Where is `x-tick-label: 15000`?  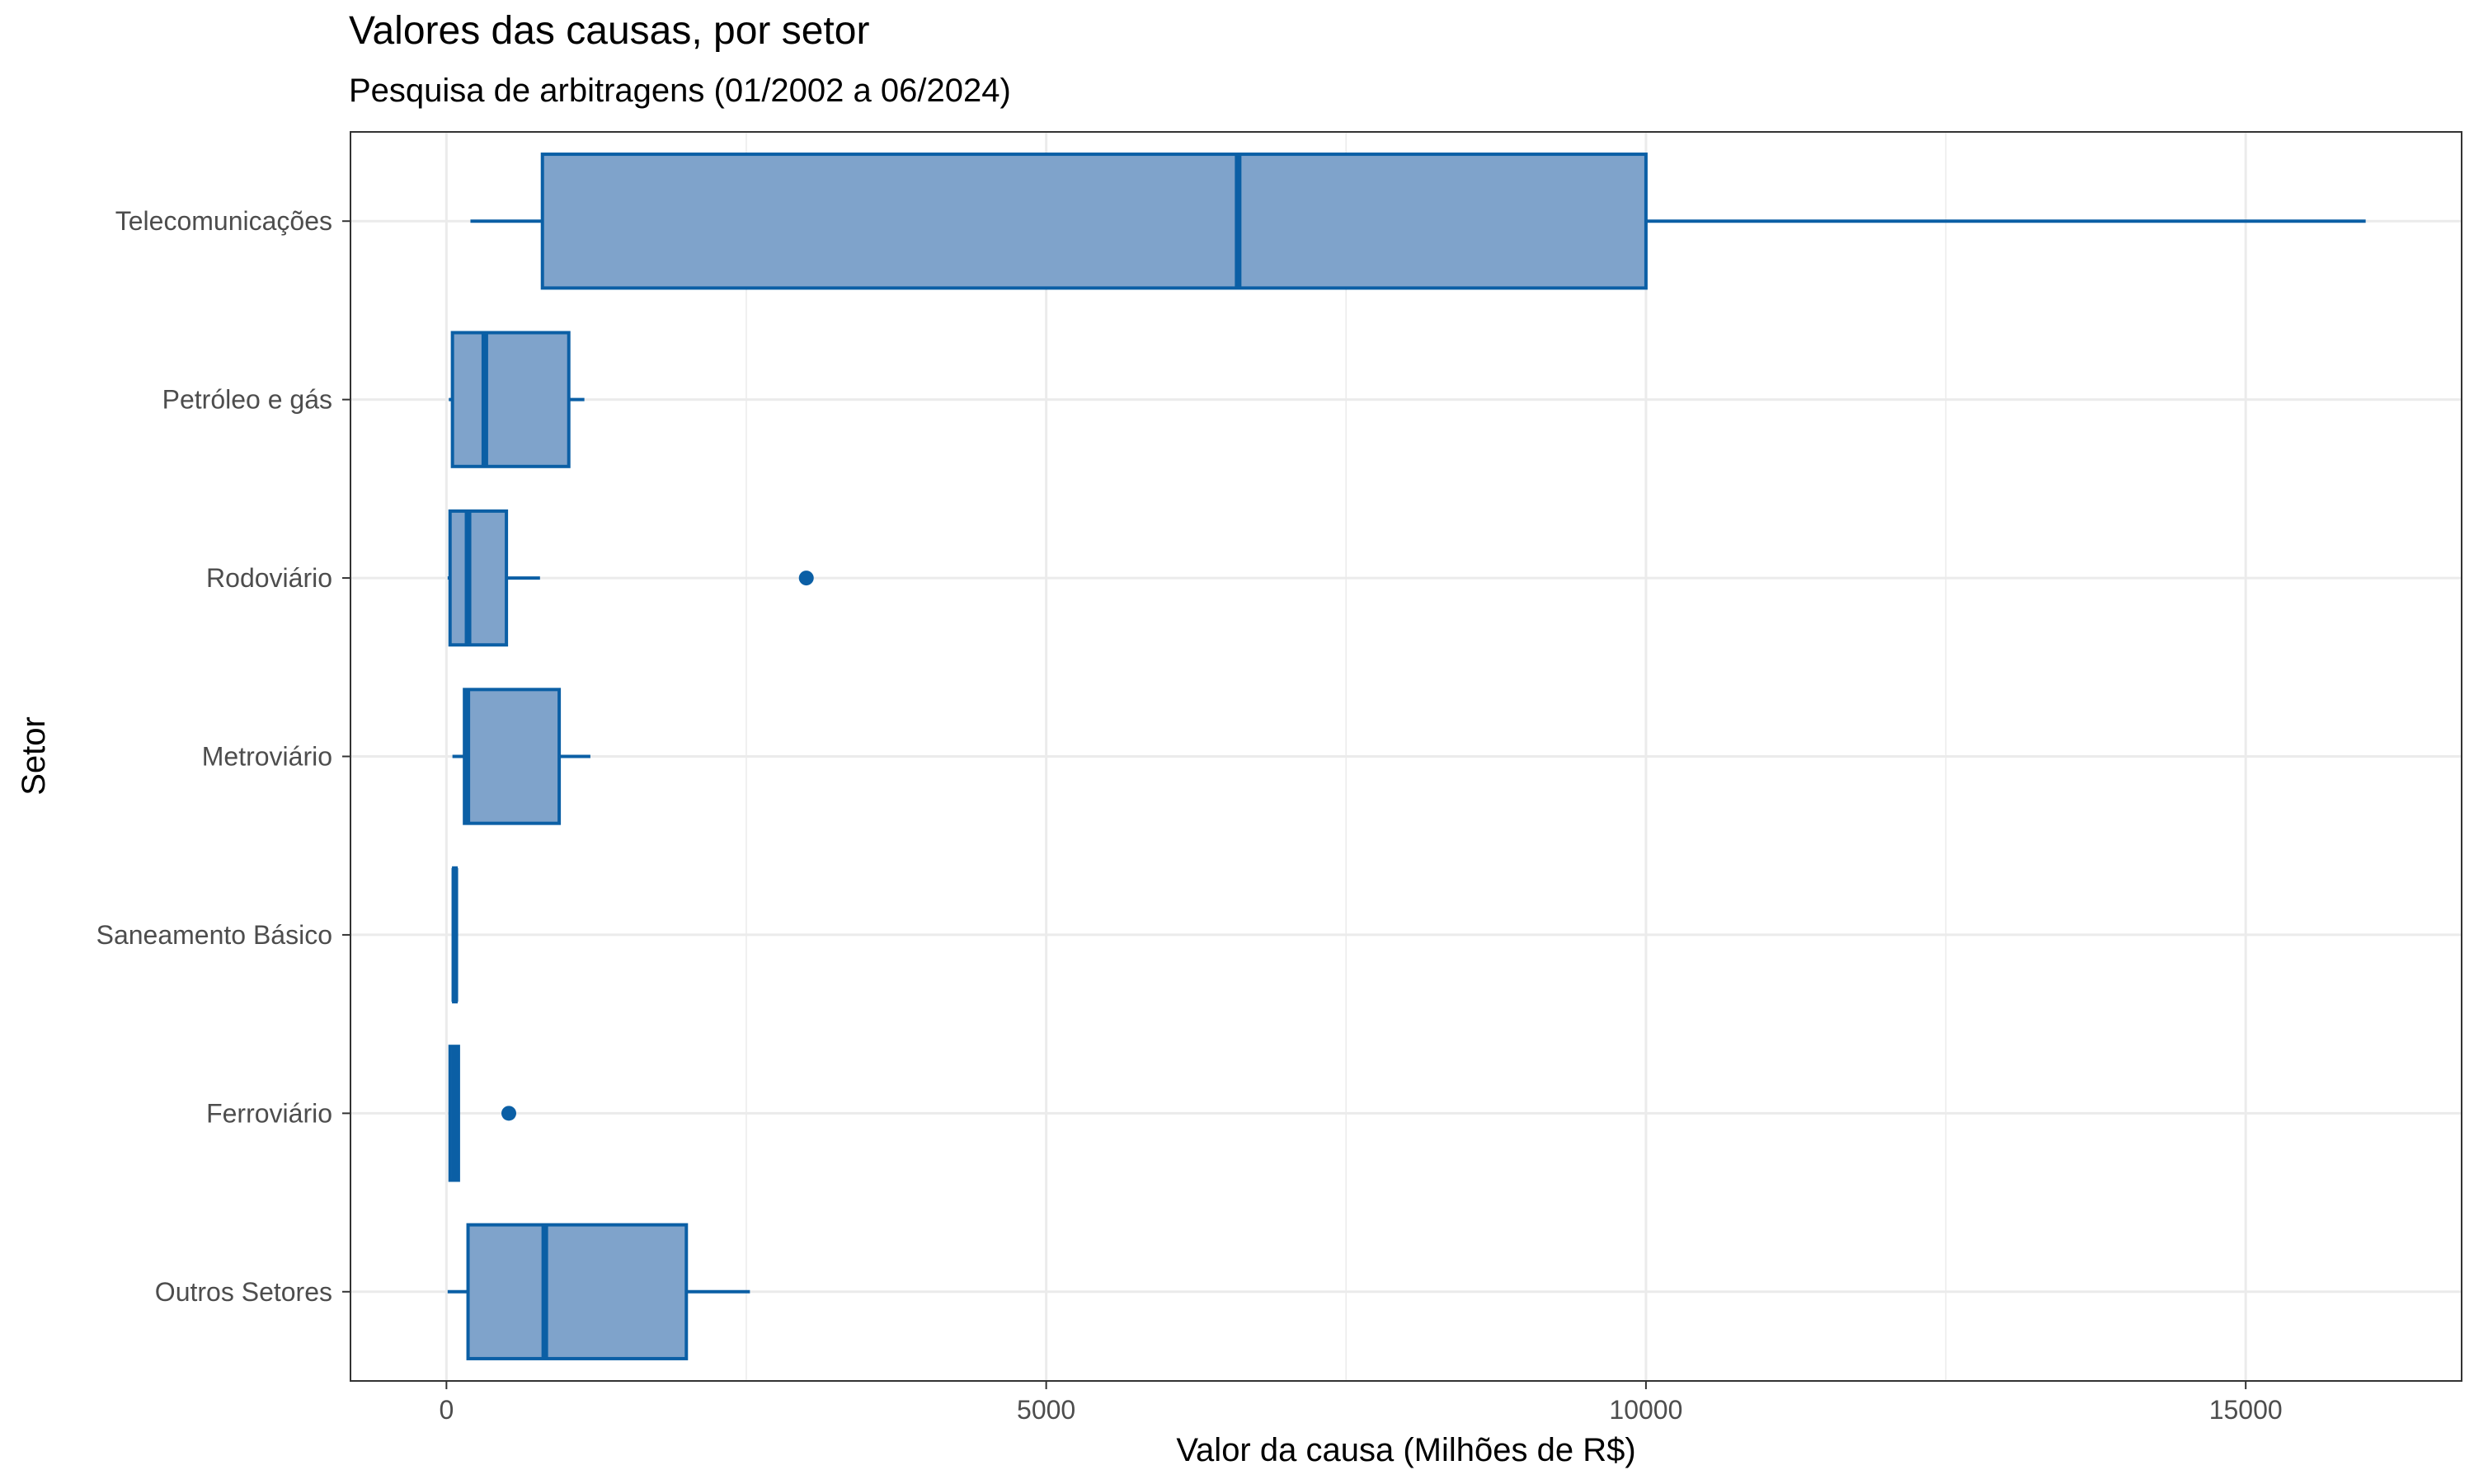
x-tick-label: 15000 is located at coordinates (2246, 1410).